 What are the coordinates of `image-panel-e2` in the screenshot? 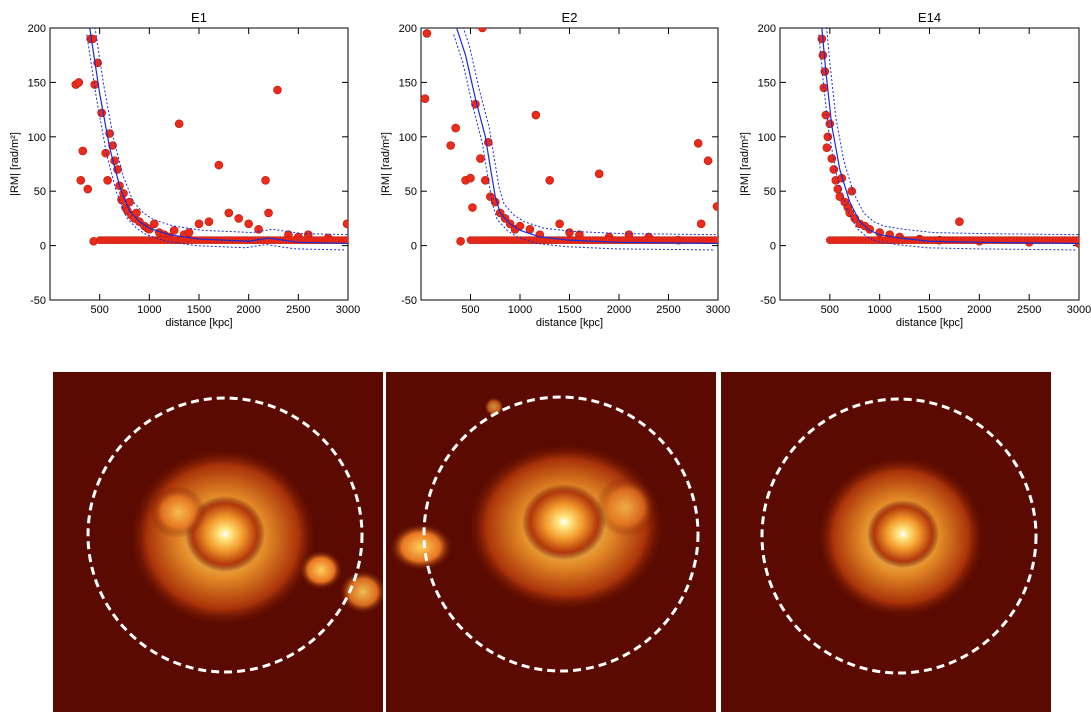 It's located at (551, 542).